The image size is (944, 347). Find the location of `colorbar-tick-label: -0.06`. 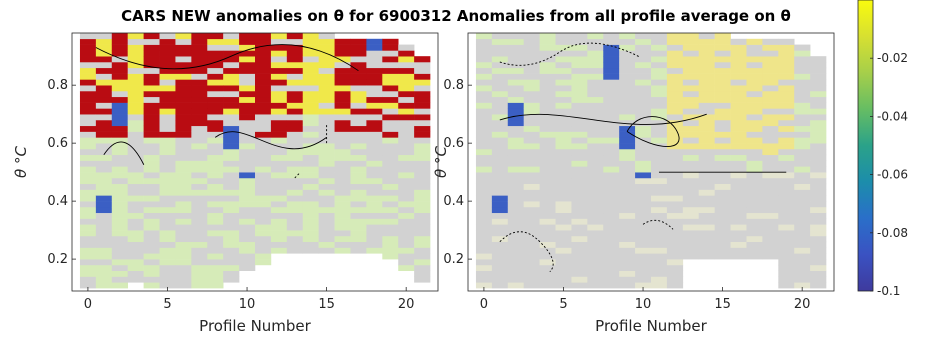

colorbar-tick-label: -0.06 is located at coordinates (892, 175).